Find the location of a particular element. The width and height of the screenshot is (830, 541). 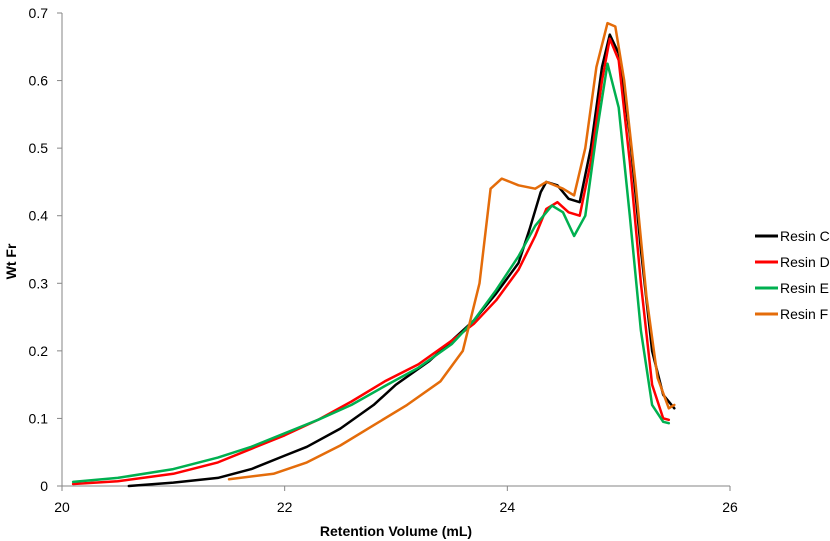

y-tick-label: 0.1 is located at coordinates (39, 418).